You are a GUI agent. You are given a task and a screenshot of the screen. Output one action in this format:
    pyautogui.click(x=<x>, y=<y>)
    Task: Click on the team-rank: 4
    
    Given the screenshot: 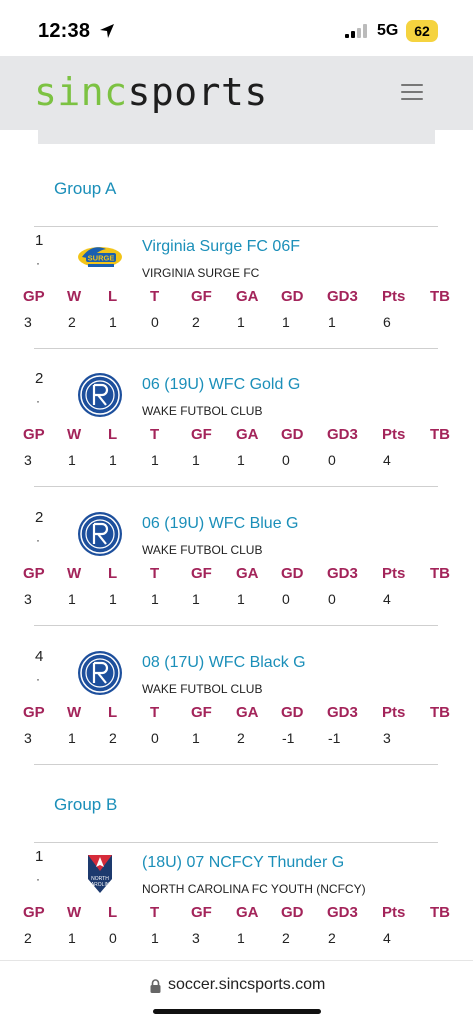 What is the action you would take?
    pyautogui.click(x=39, y=656)
    